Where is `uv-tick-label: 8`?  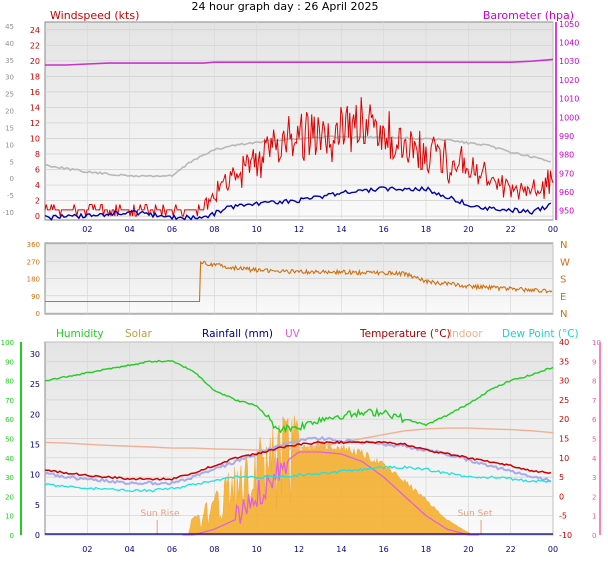
uv-tick-label: 8 is located at coordinates (594, 382).